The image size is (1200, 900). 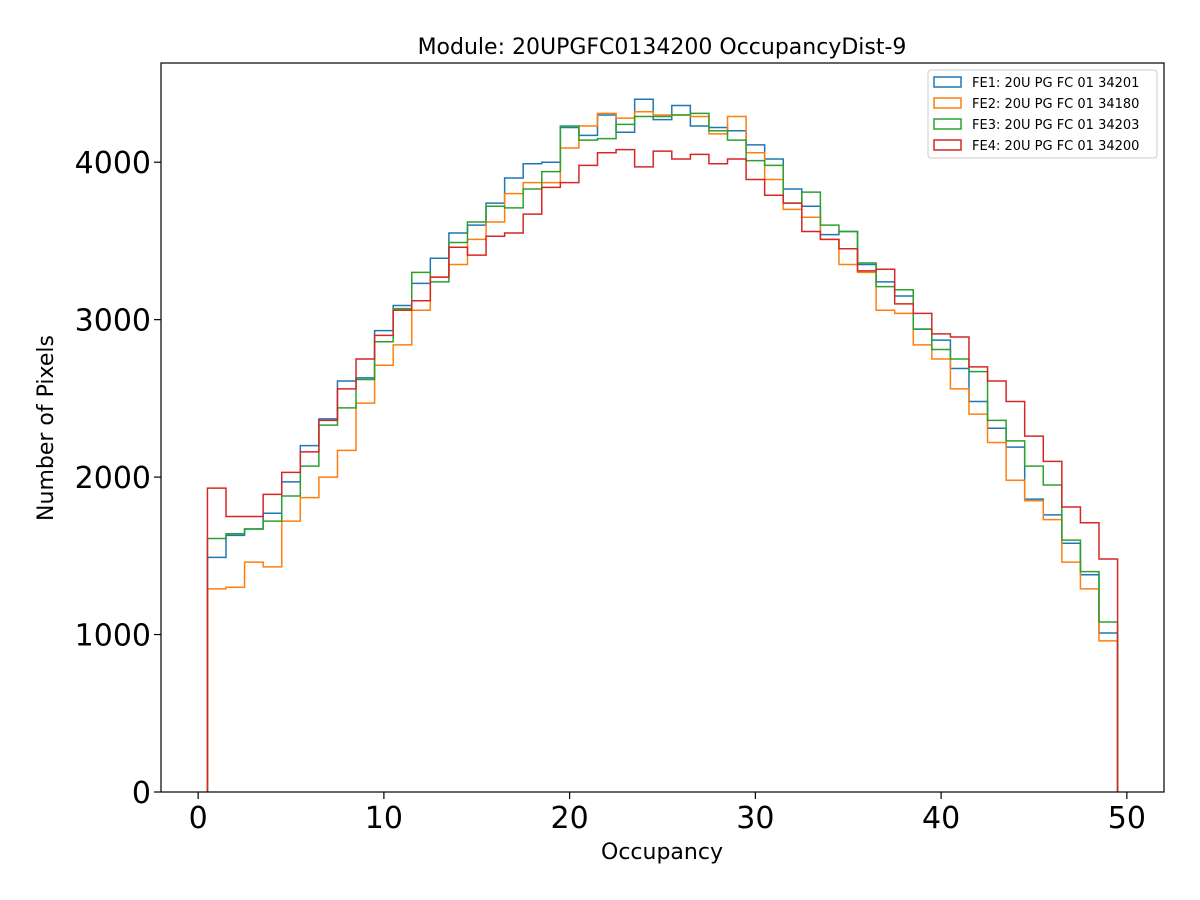 What do you see at coordinates (947, 145) in the screenshot?
I see `legend-swatch-fe4` at bounding box center [947, 145].